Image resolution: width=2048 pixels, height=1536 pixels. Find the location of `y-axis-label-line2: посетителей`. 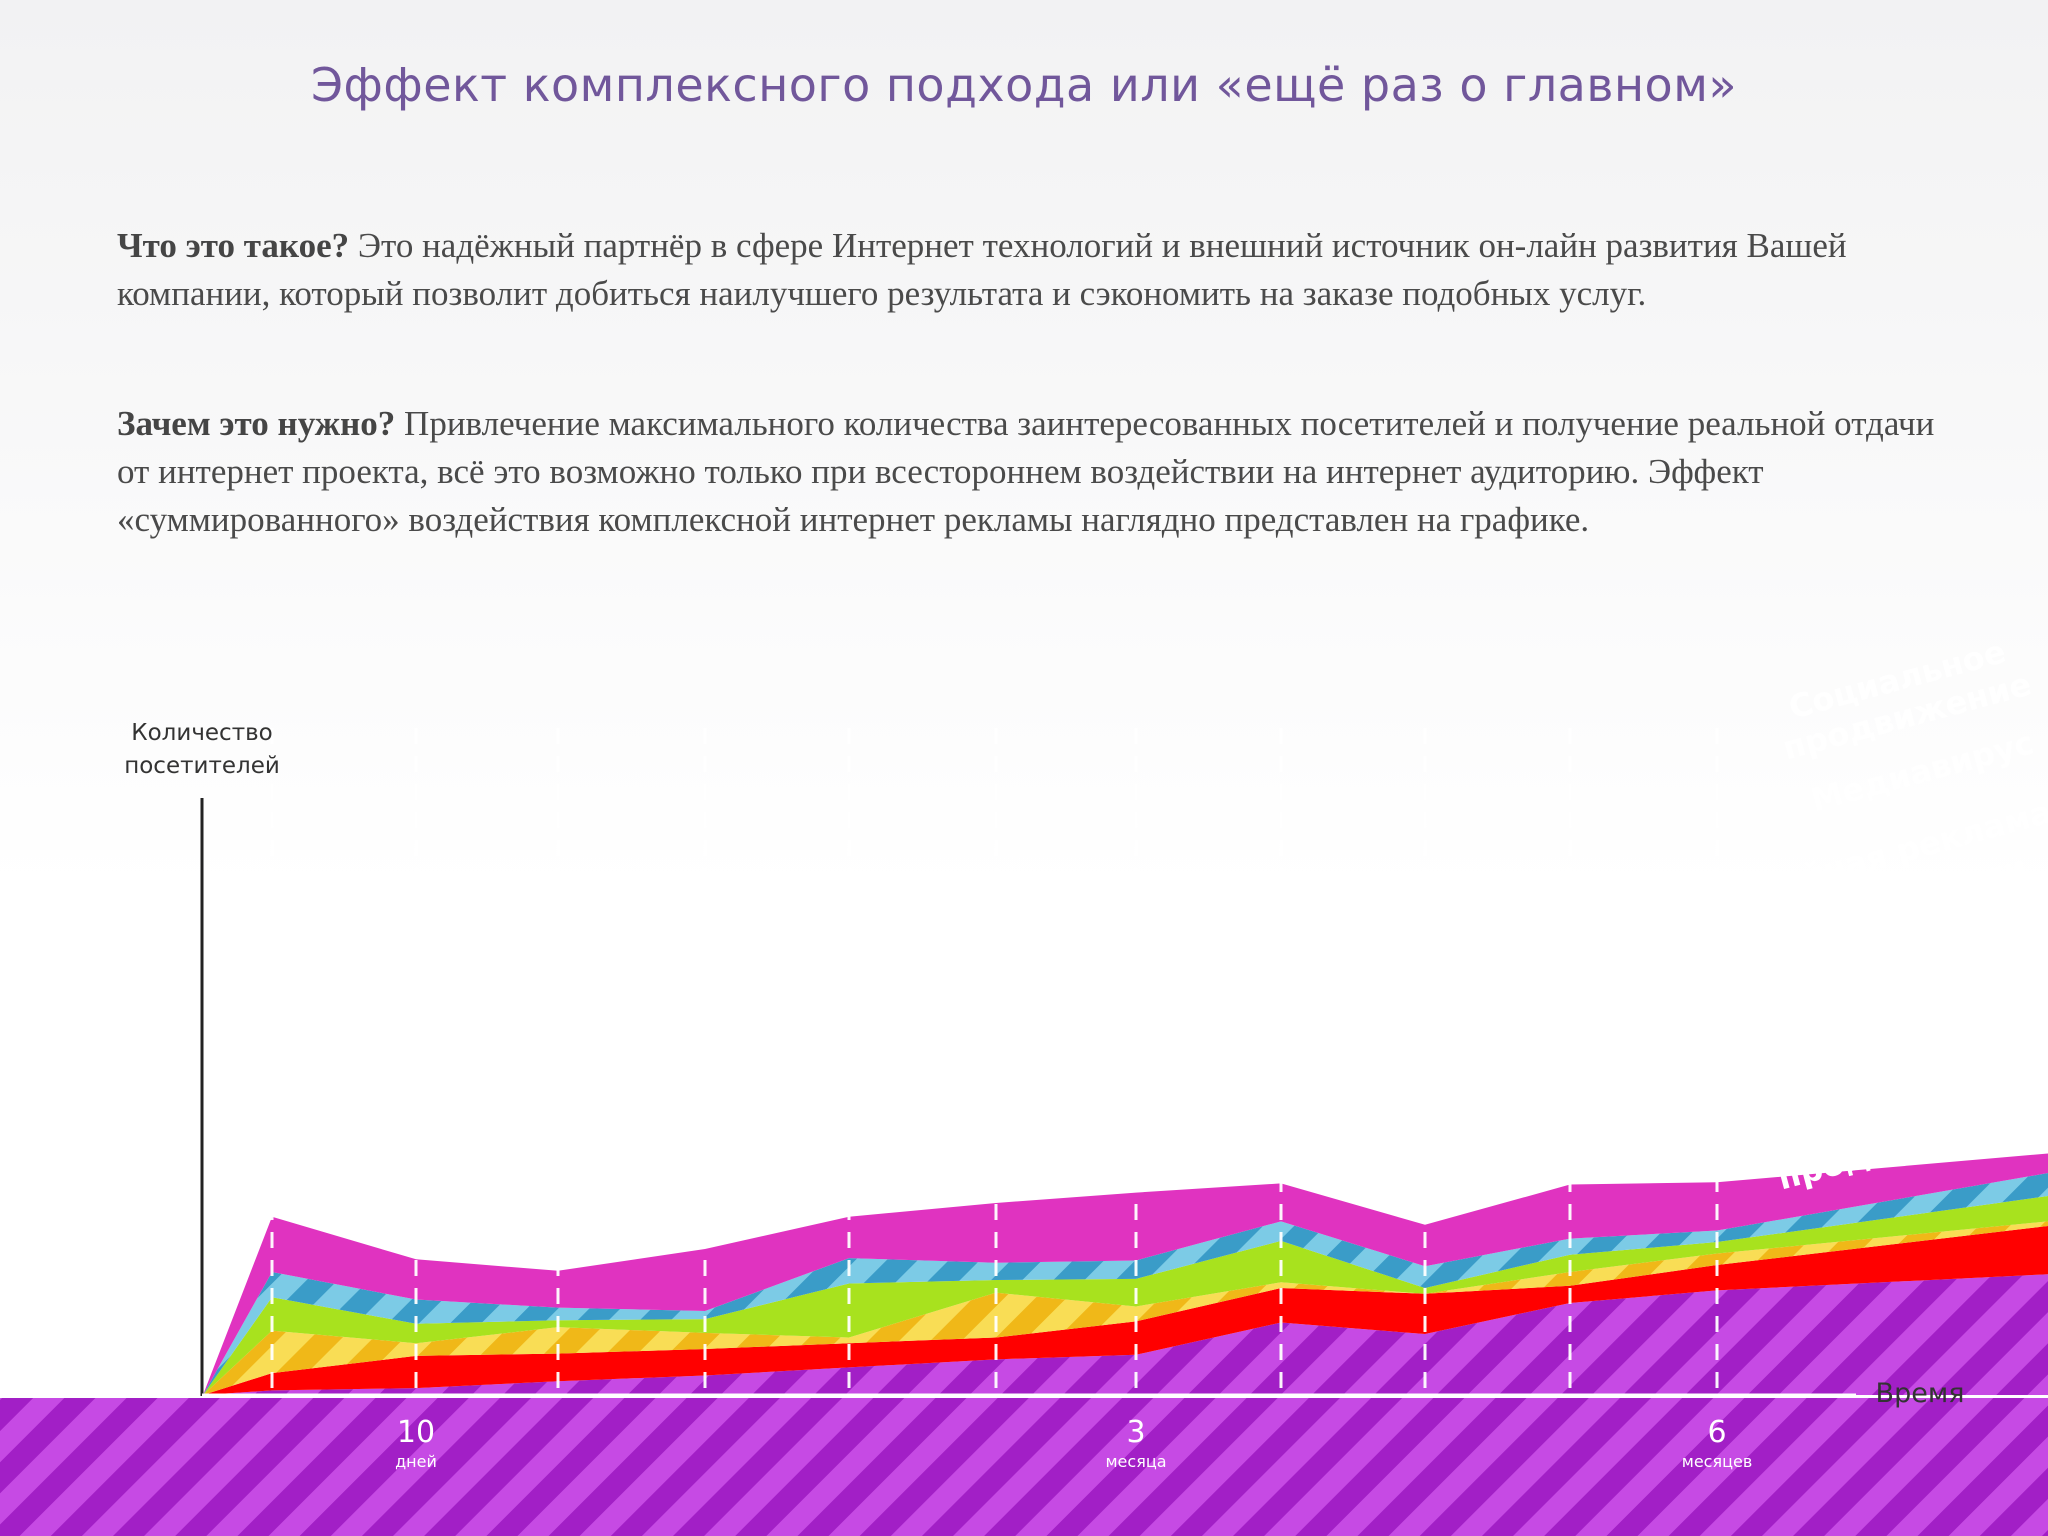

y-axis-label-line2: посетителей is located at coordinates (202, 766).